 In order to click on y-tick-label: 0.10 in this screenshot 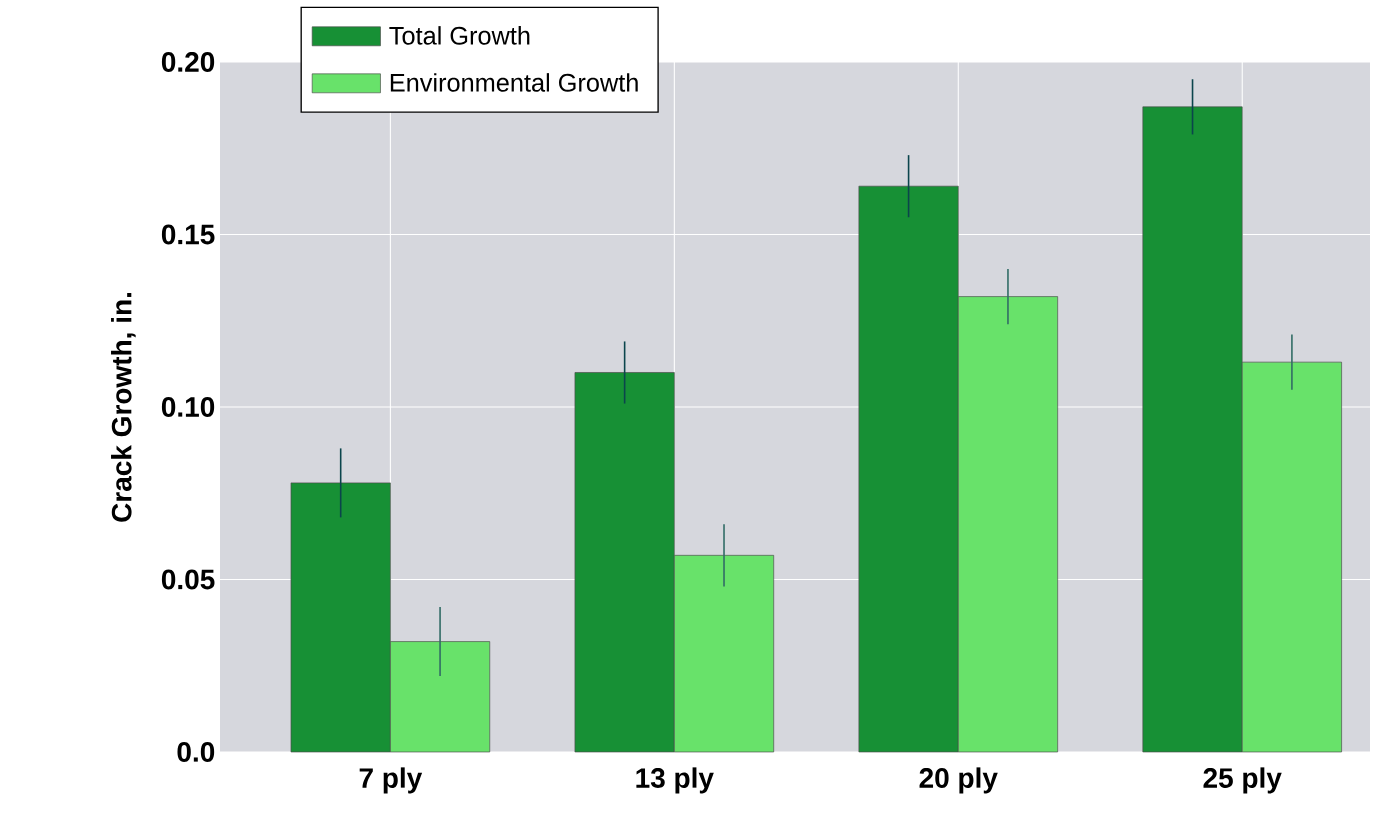, I will do `click(188, 407)`.